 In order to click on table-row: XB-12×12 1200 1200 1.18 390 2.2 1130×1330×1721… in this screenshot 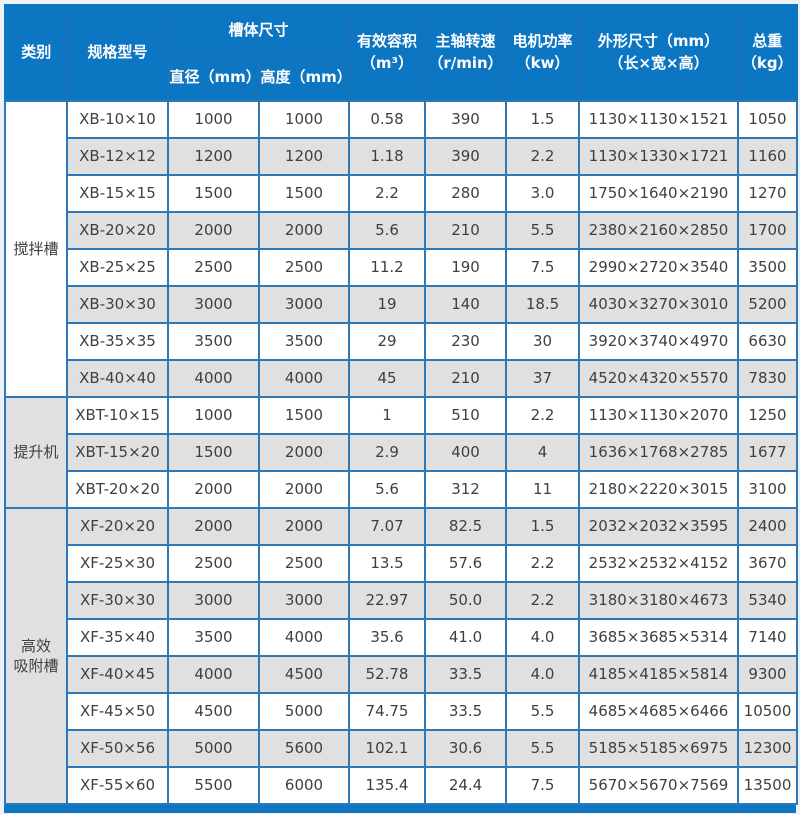, I will do `click(402, 156)`.